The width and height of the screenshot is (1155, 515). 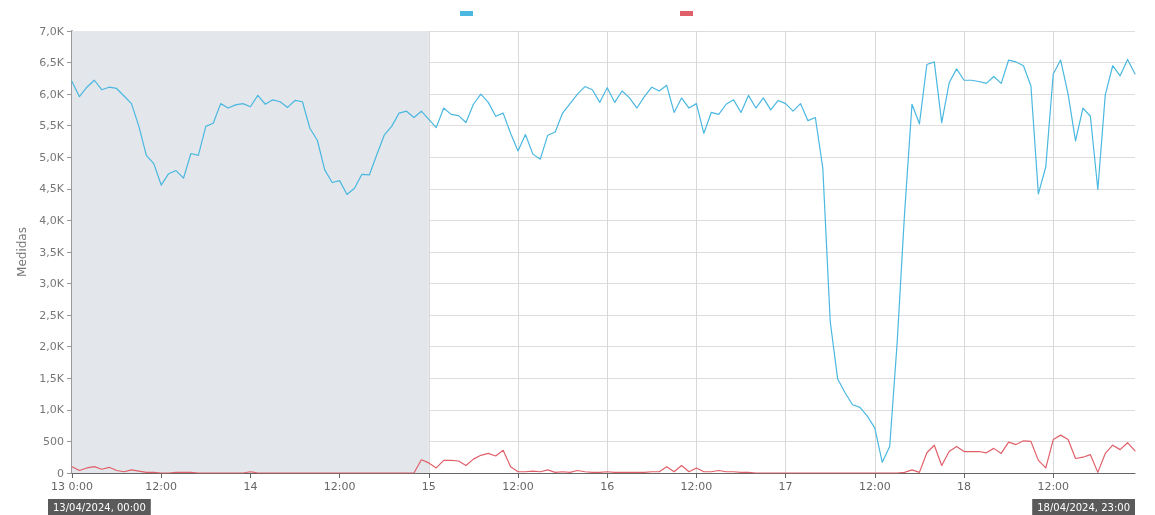 I want to click on y-tick-label: 1,5K, so click(x=52, y=378).